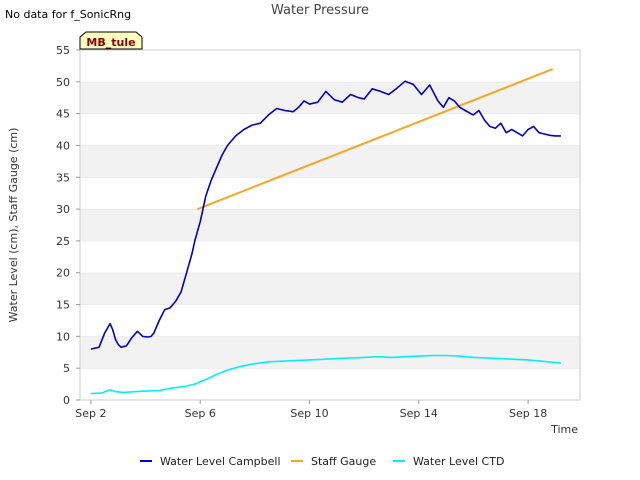 This screenshot has height=480, width=640. What do you see at coordinates (419, 413) in the screenshot?
I see `x-tick-label: Sep 14` at bounding box center [419, 413].